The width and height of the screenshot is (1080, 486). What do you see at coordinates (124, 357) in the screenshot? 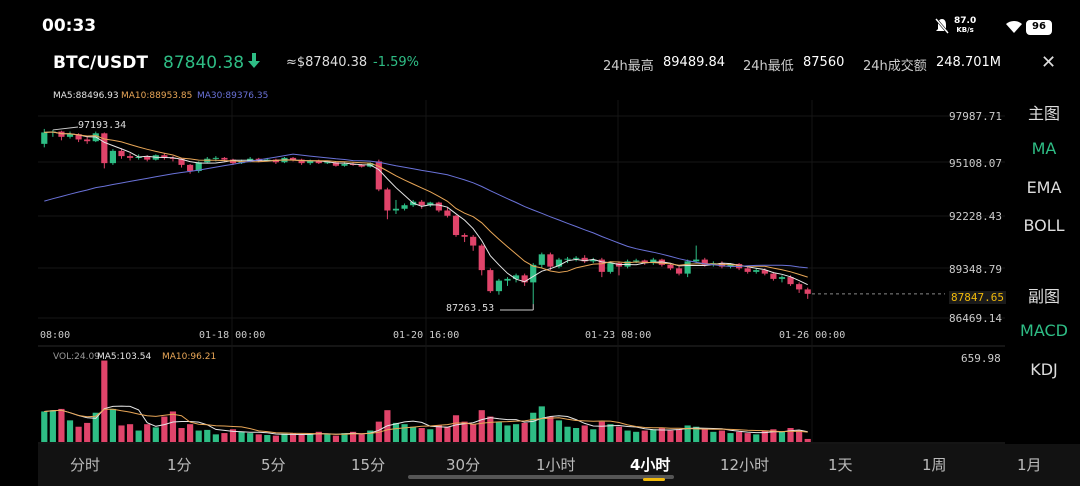
I see `volume-ma5-legend: MA5:103.54` at bounding box center [124, 357].